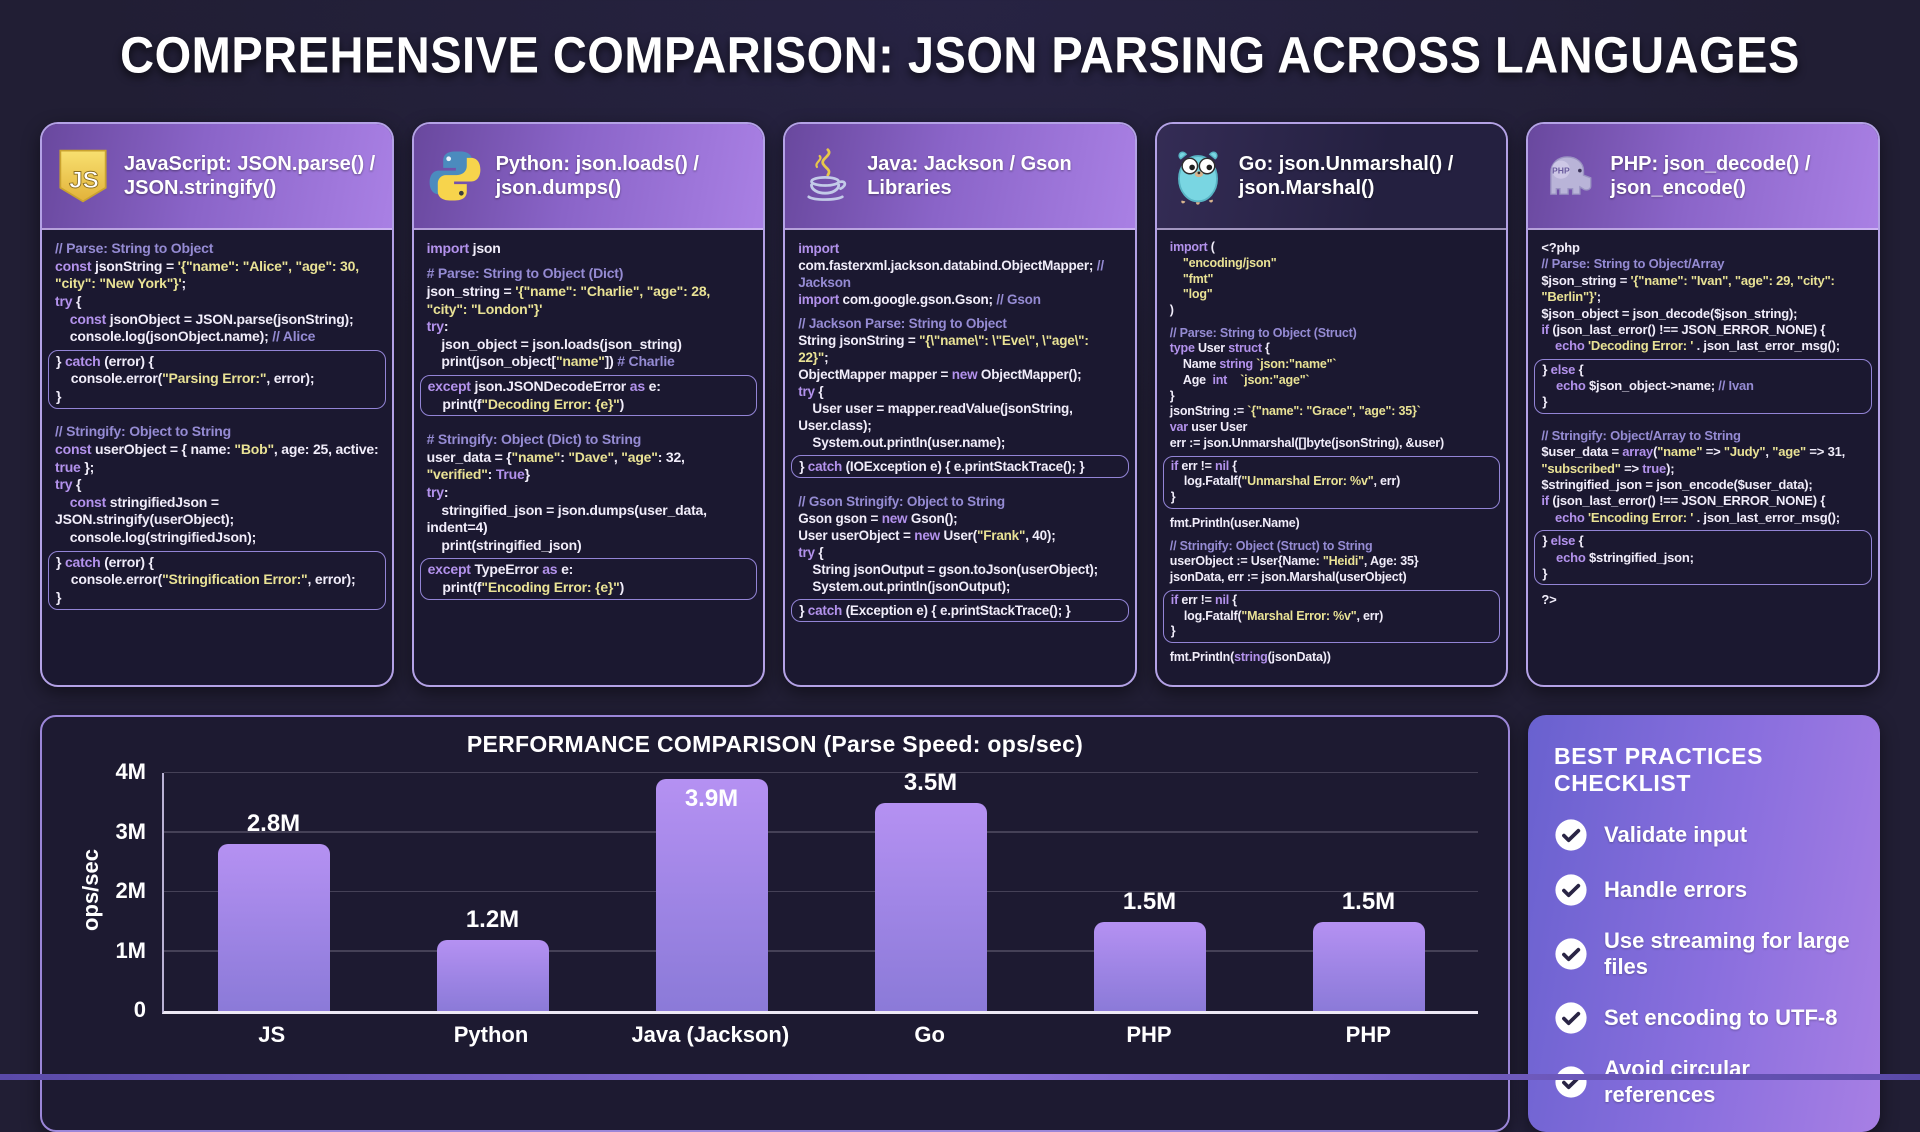  What do you see at coordinates (1571, 954) in the screenshot?
I see `check-circle-icon` at bounding box center [1571, 954].